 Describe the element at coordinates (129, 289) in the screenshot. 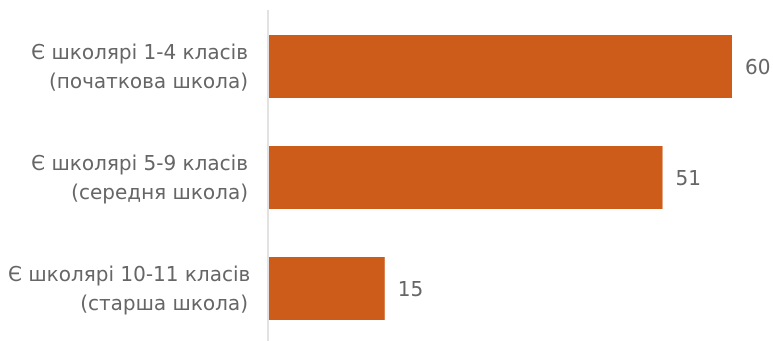

I see `category-label-3: Є школярі 10-11 класів (старша школа)` at that location.